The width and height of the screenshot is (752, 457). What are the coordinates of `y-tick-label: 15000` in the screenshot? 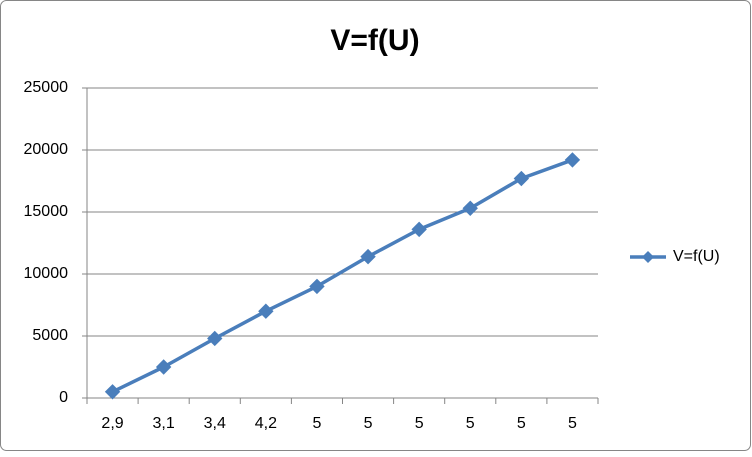 It's located at (46, 211).